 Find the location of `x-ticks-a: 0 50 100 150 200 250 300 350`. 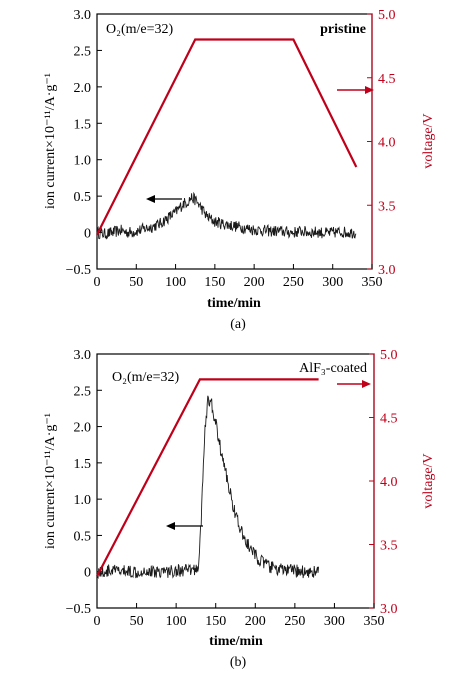

x-ticks-a: 0 50 100 150 200 250 300 350 is located at coordinates (238, 277).